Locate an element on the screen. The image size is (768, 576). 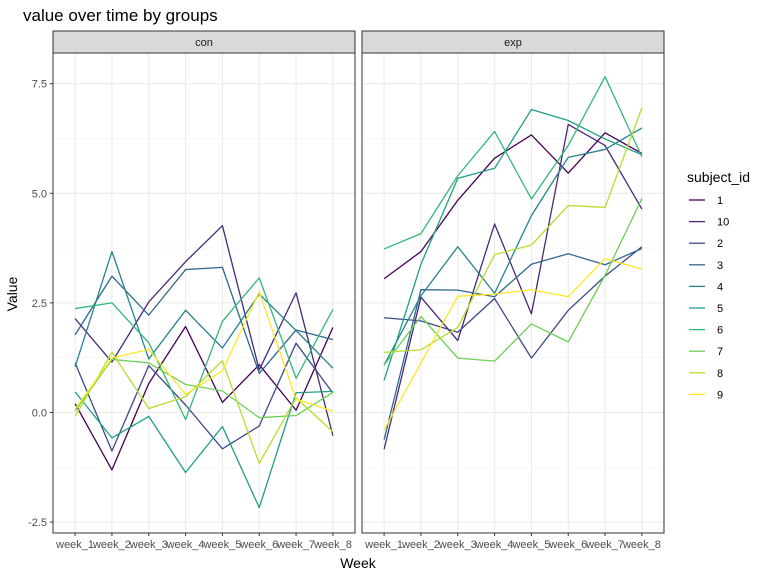
legend-label: 2 is located at coordinates (720, 244).